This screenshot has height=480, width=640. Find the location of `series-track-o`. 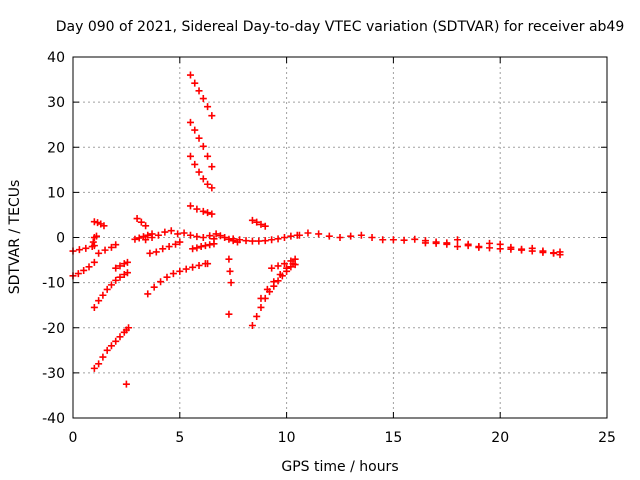

series-track-o is located at coordinates (265, 238).